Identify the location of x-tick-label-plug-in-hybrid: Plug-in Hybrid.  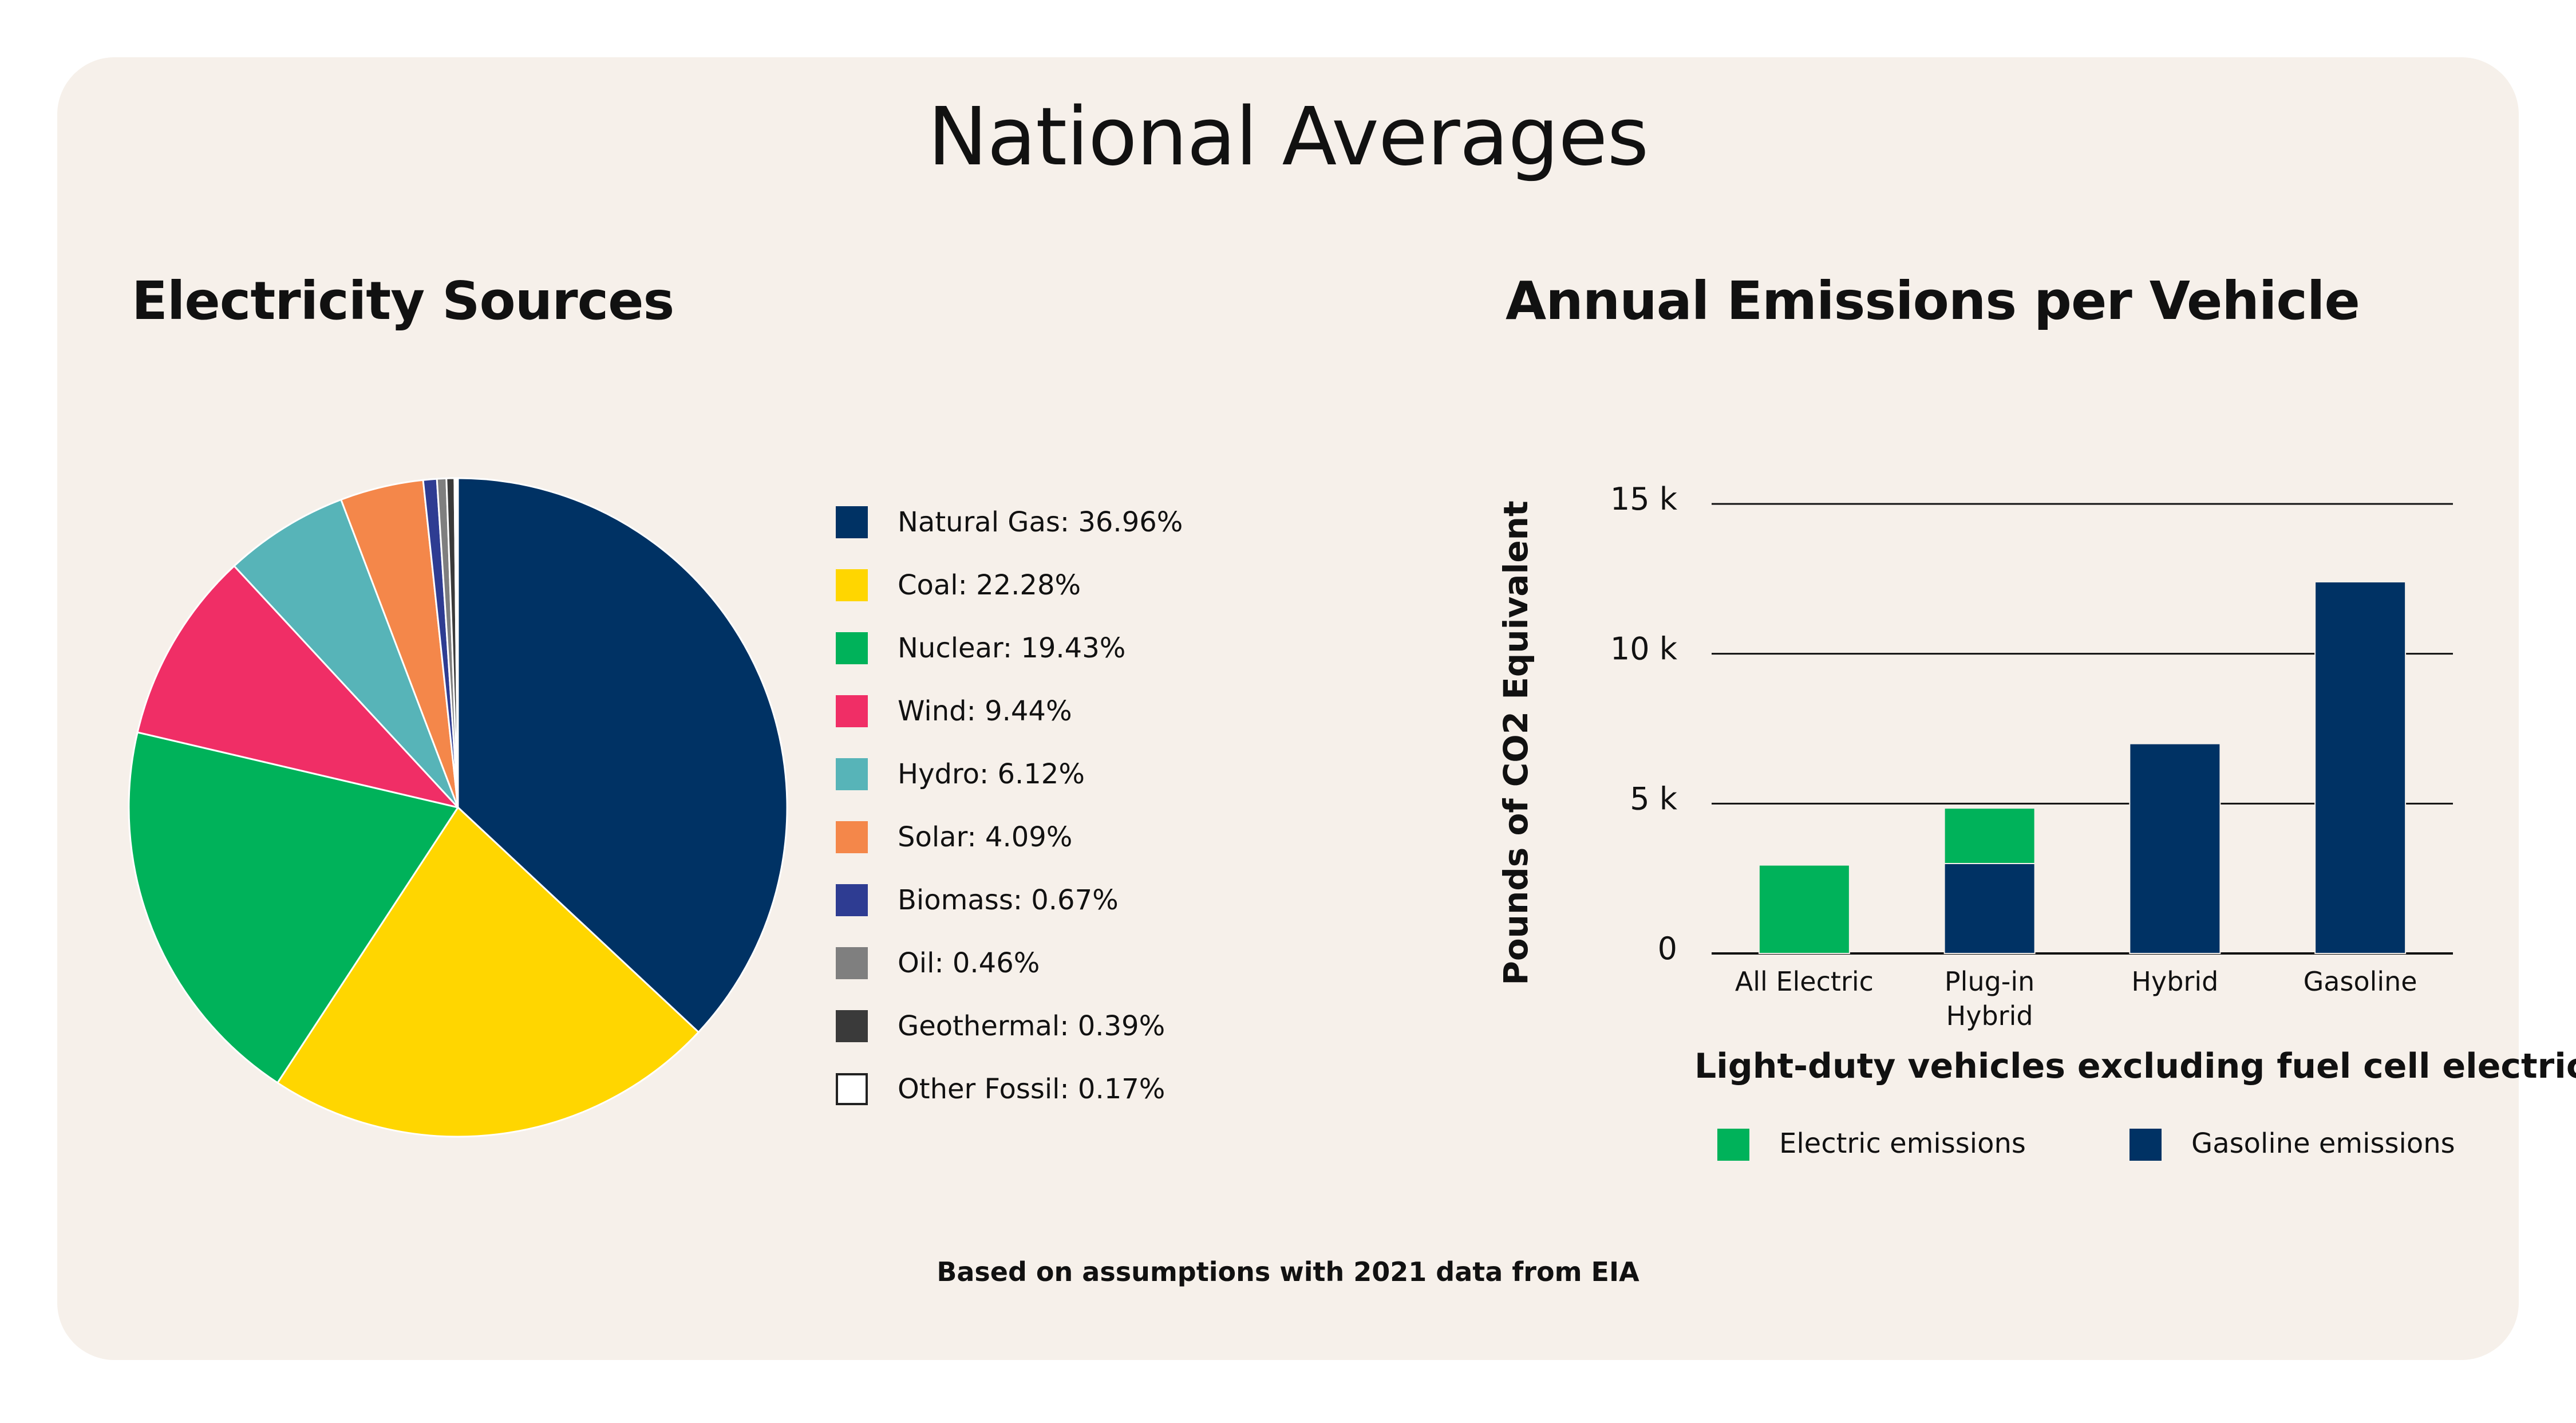
(1989, 998).